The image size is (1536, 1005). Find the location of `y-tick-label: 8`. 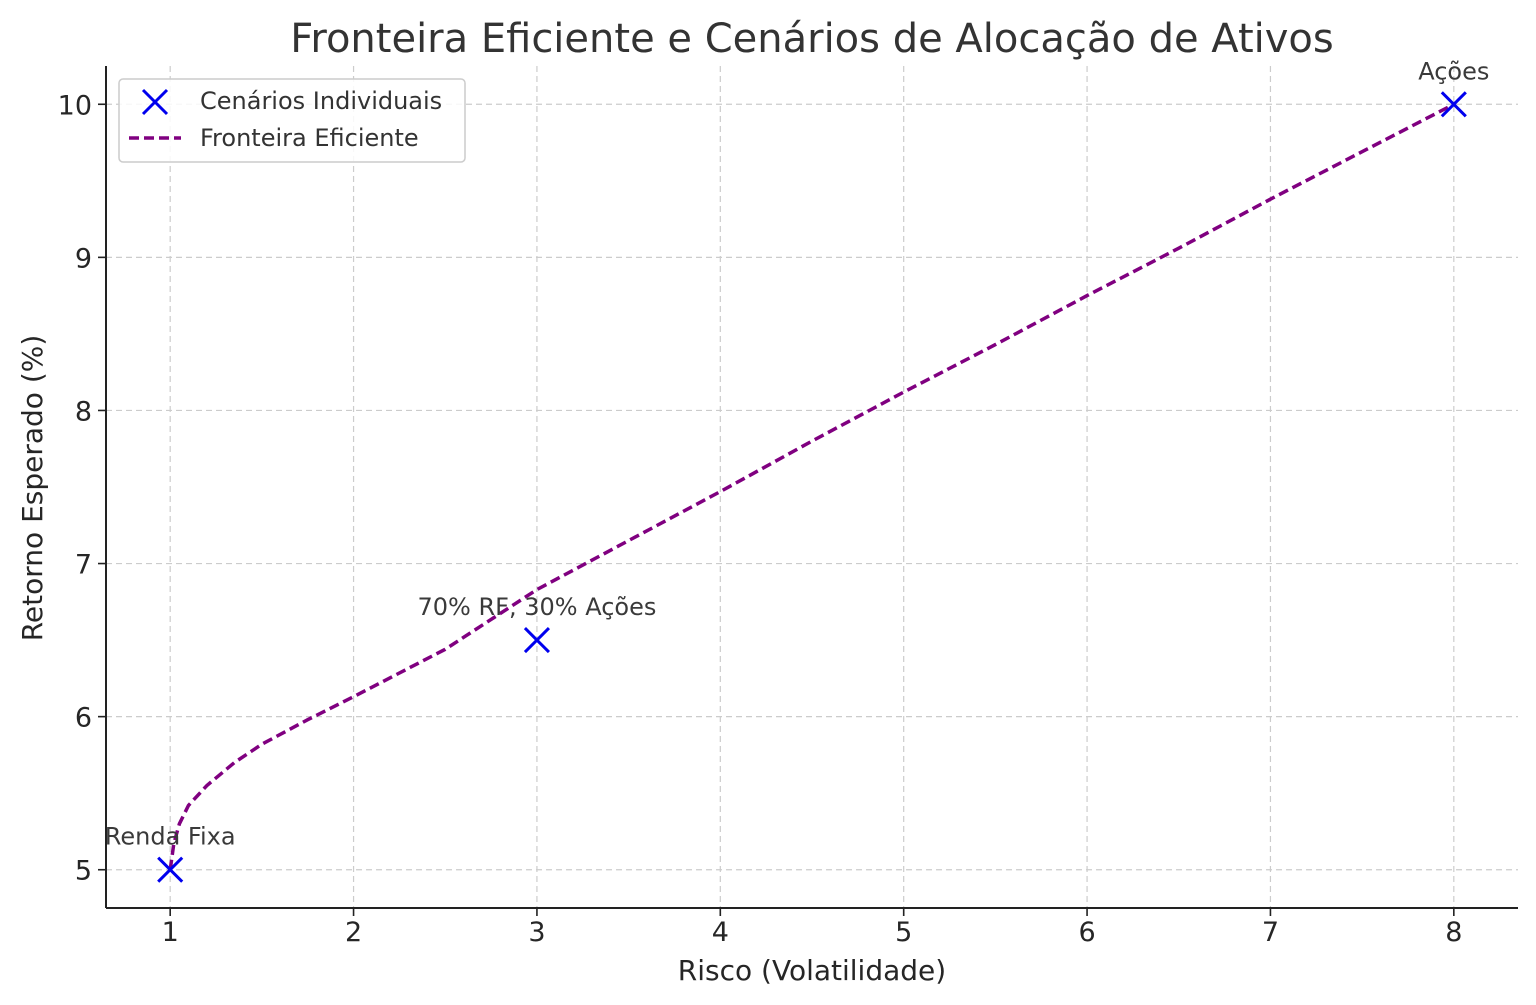

y-tick-label: 8 is located at coordinates (83, 411).